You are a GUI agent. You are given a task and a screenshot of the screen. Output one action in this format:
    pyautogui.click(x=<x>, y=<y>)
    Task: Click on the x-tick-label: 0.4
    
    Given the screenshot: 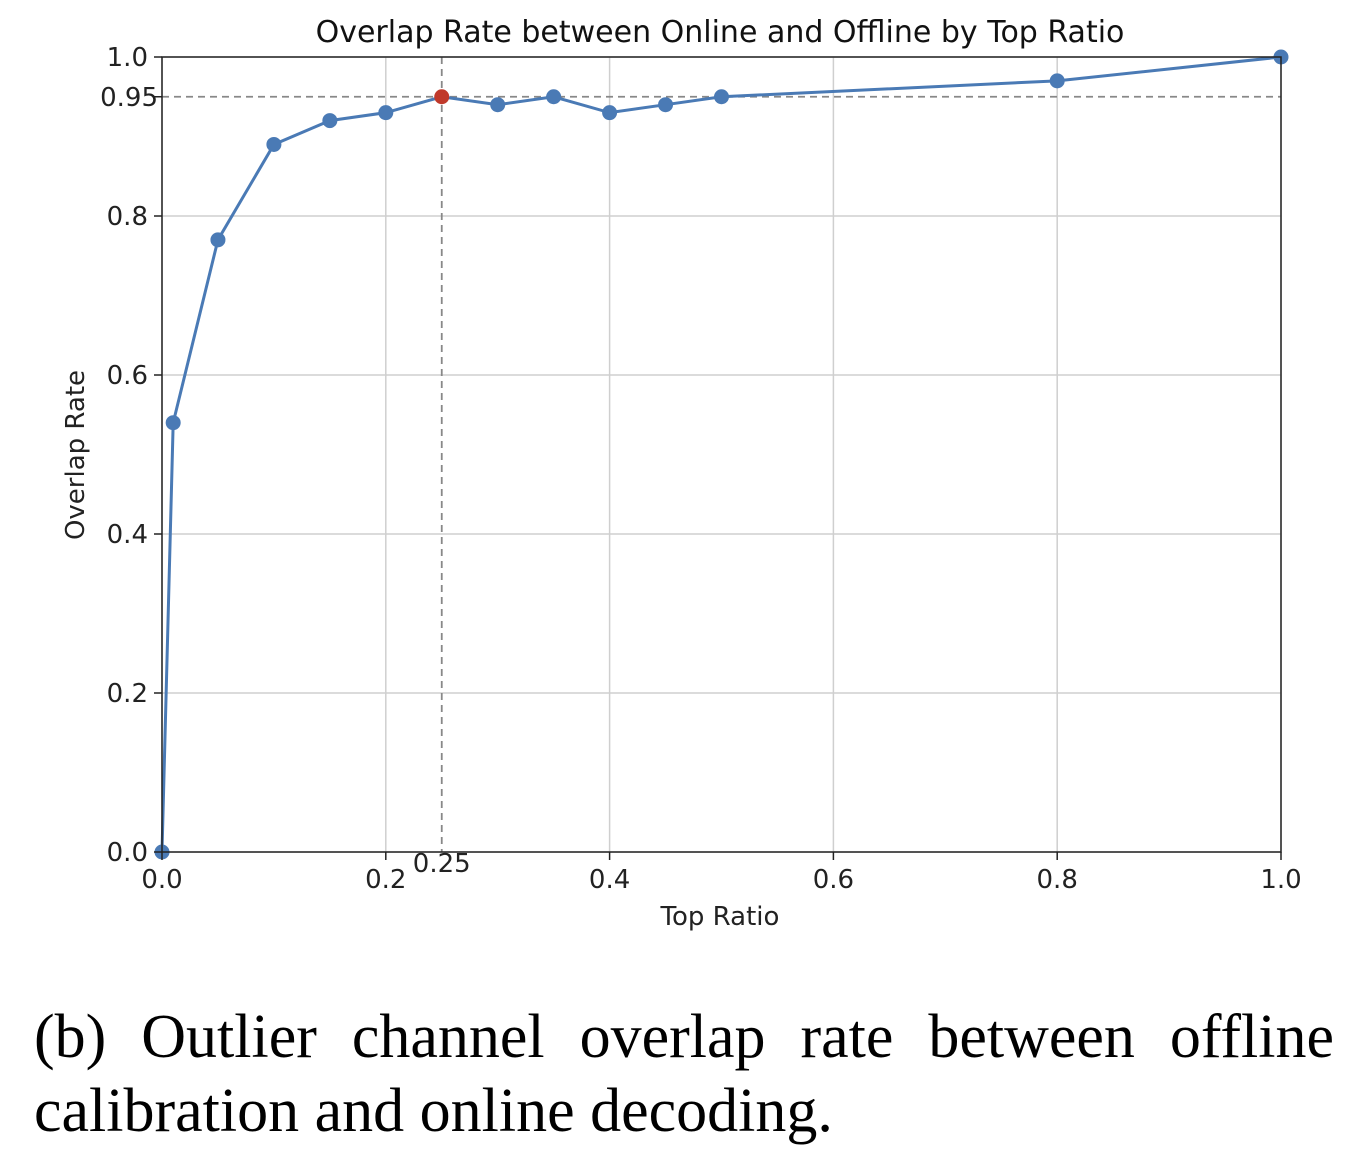 What is the action you would take?
    pyautogui.click(x=609, y=880)
    